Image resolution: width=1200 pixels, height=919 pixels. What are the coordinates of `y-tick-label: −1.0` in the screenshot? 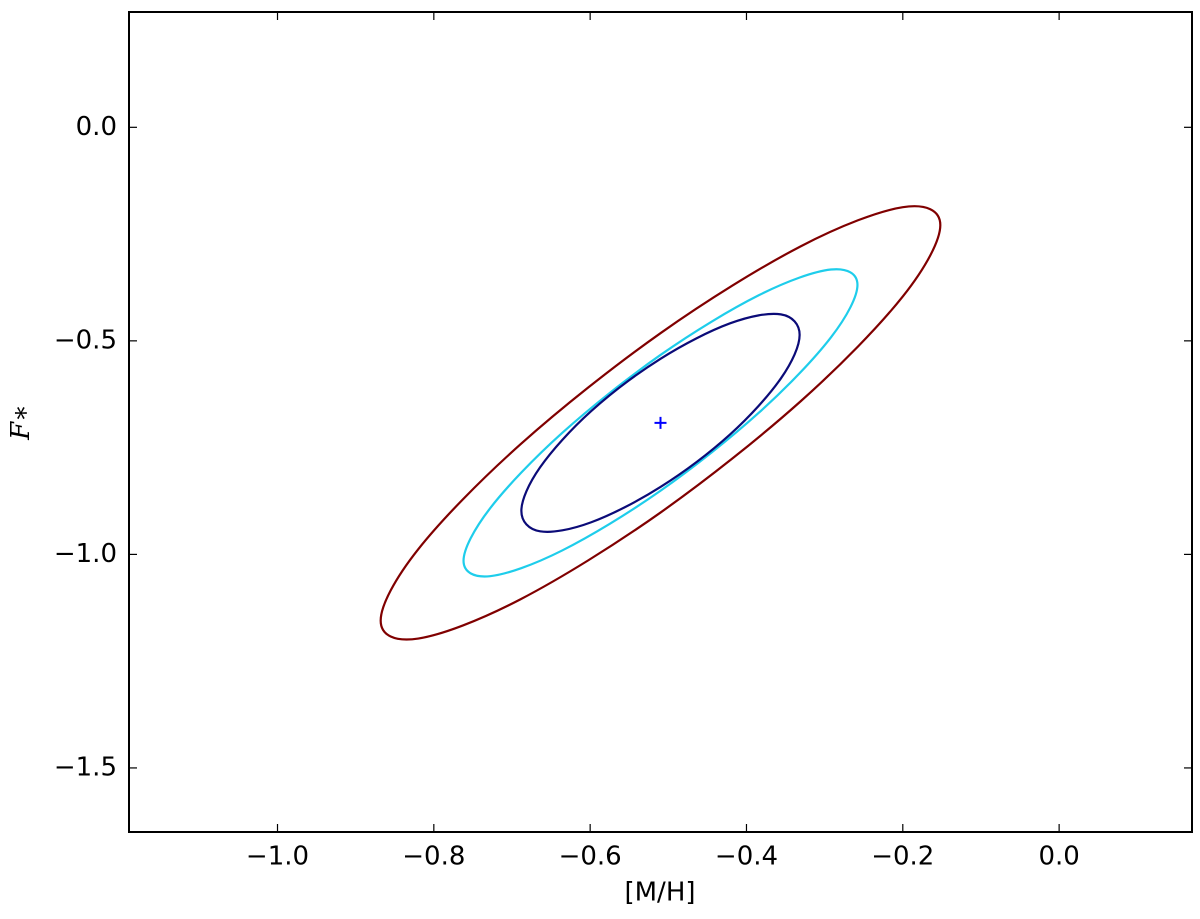 It's located at (85, 554).